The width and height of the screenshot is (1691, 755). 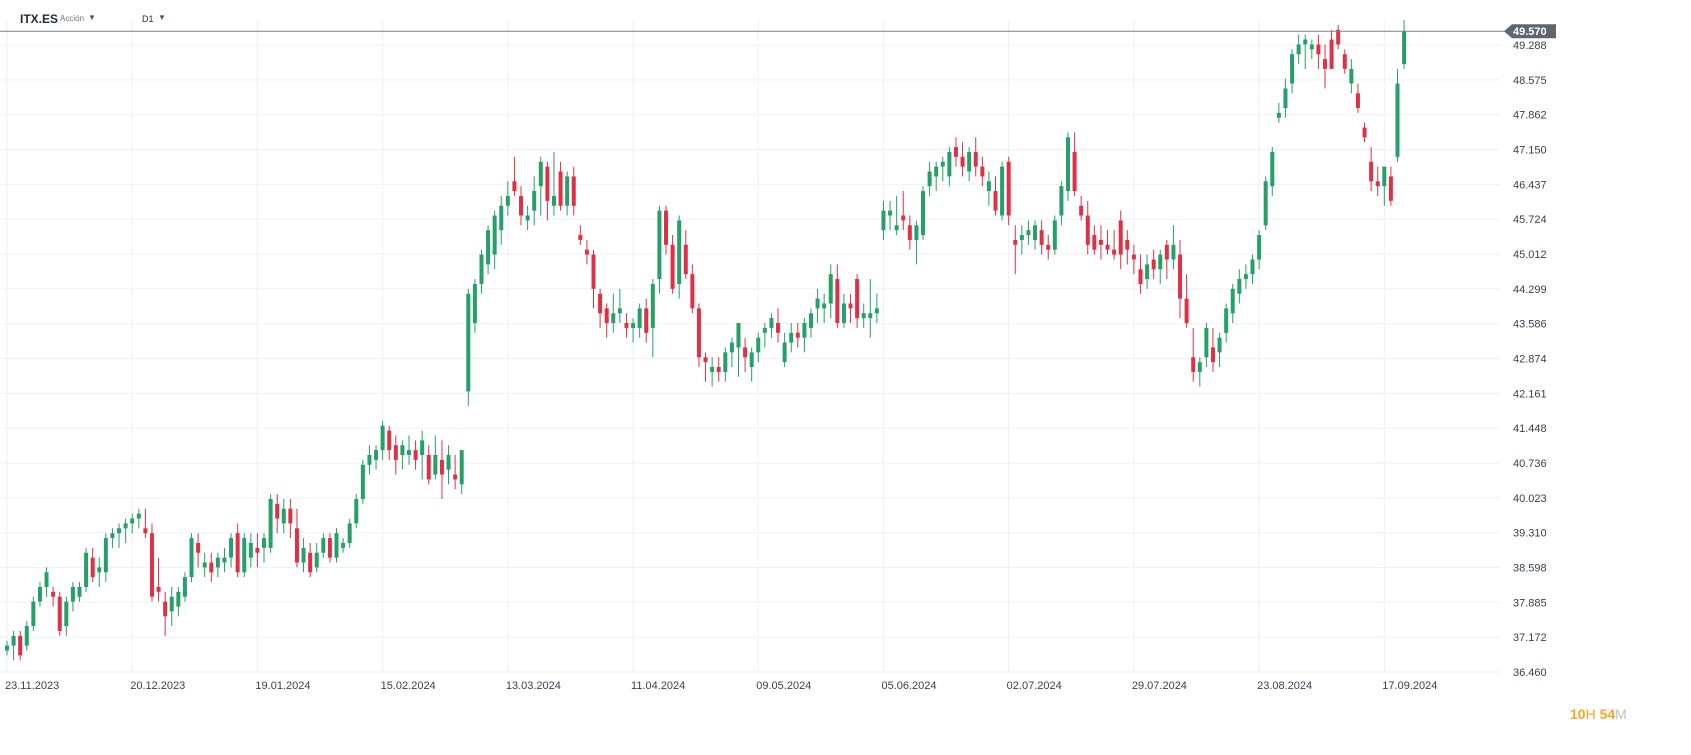 I want to click on symbol-label: ITX.ES, so click(x=39, y=19).